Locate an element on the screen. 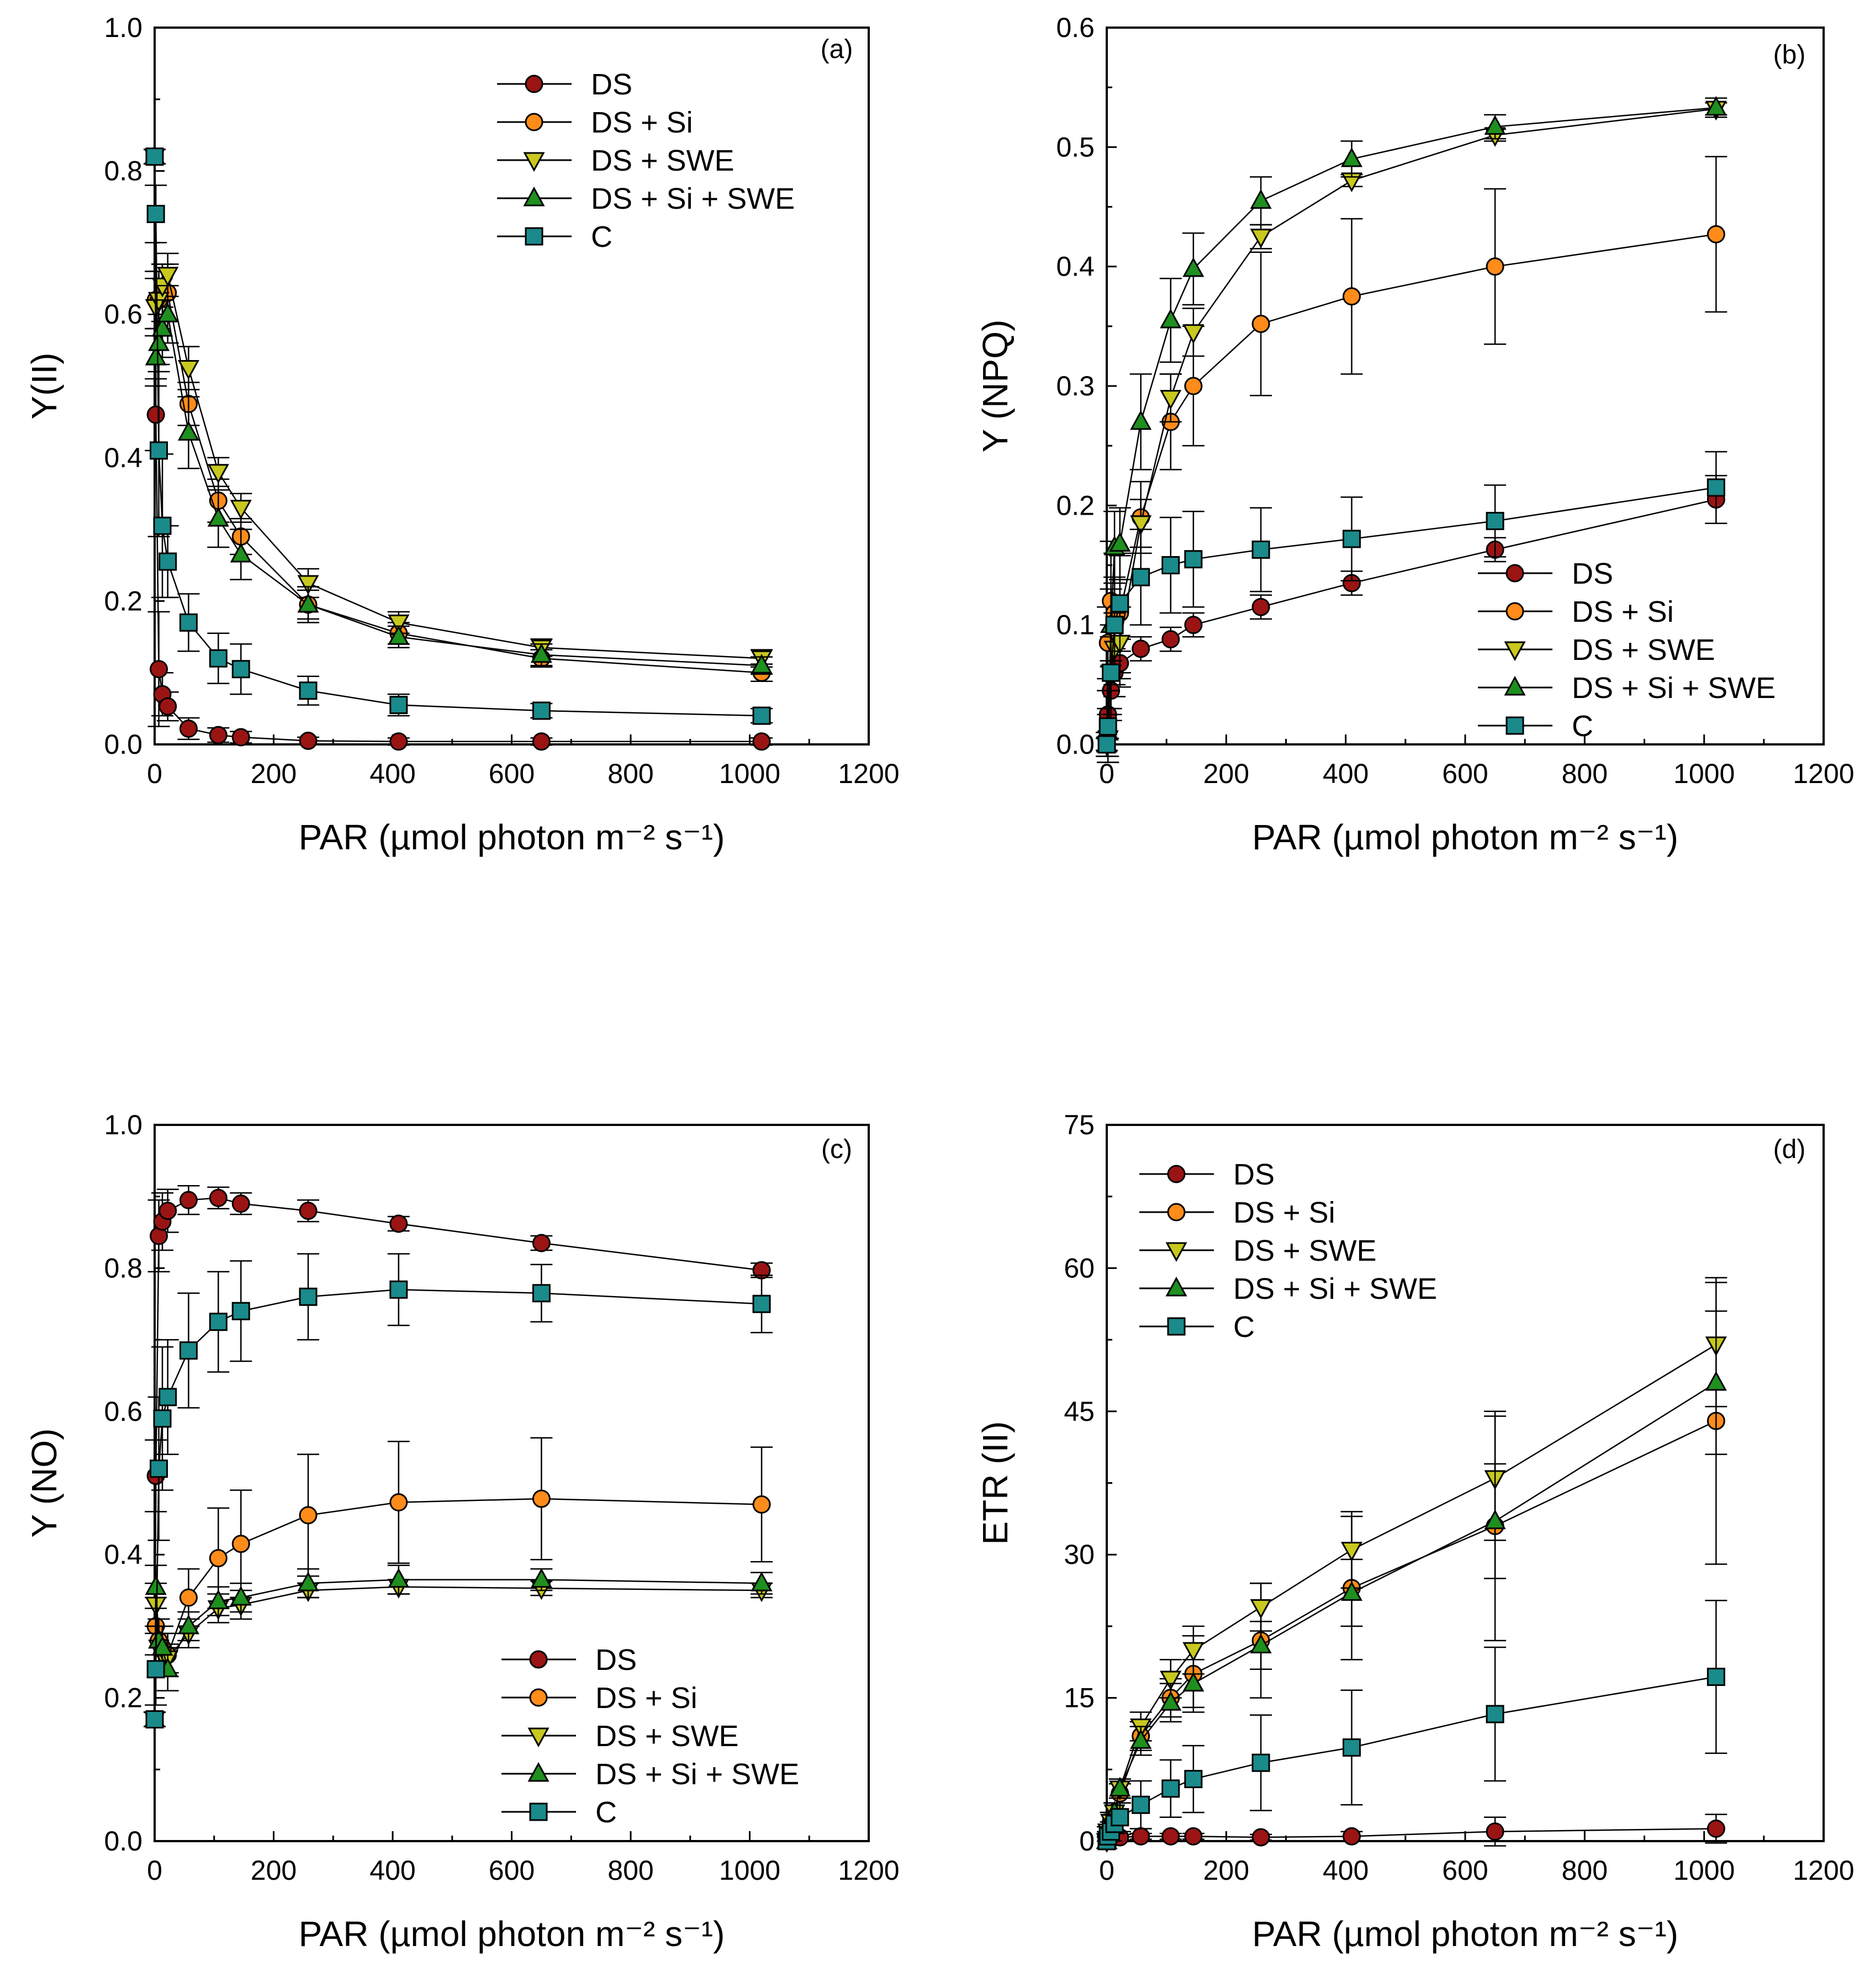  y-tick-label: 0.4 is located at coordinates (123, 457).